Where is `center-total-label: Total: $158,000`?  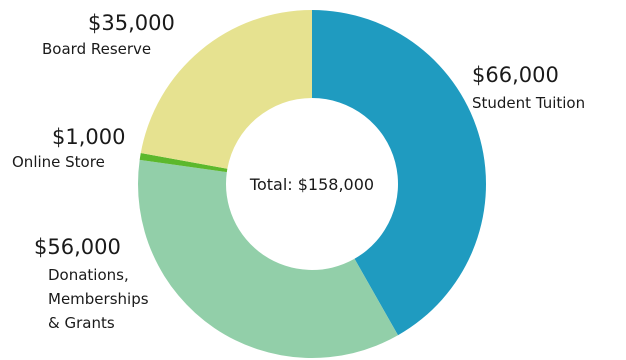
center-total-label: Total: $158,000 is located at coordinates (311, 184).